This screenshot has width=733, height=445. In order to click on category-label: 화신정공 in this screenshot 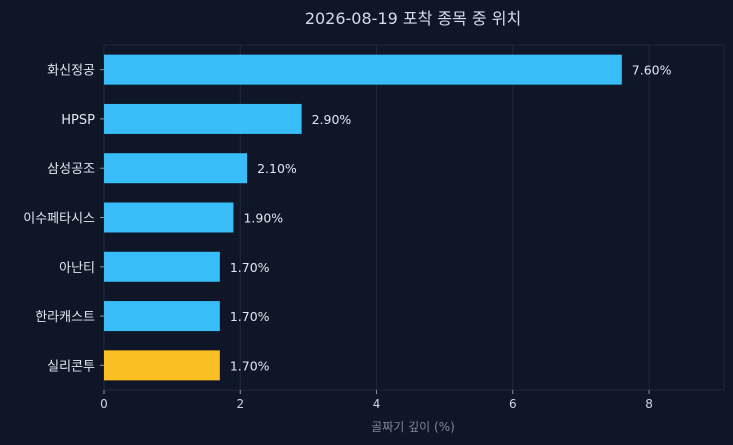, I will do `click(71, 71)`.